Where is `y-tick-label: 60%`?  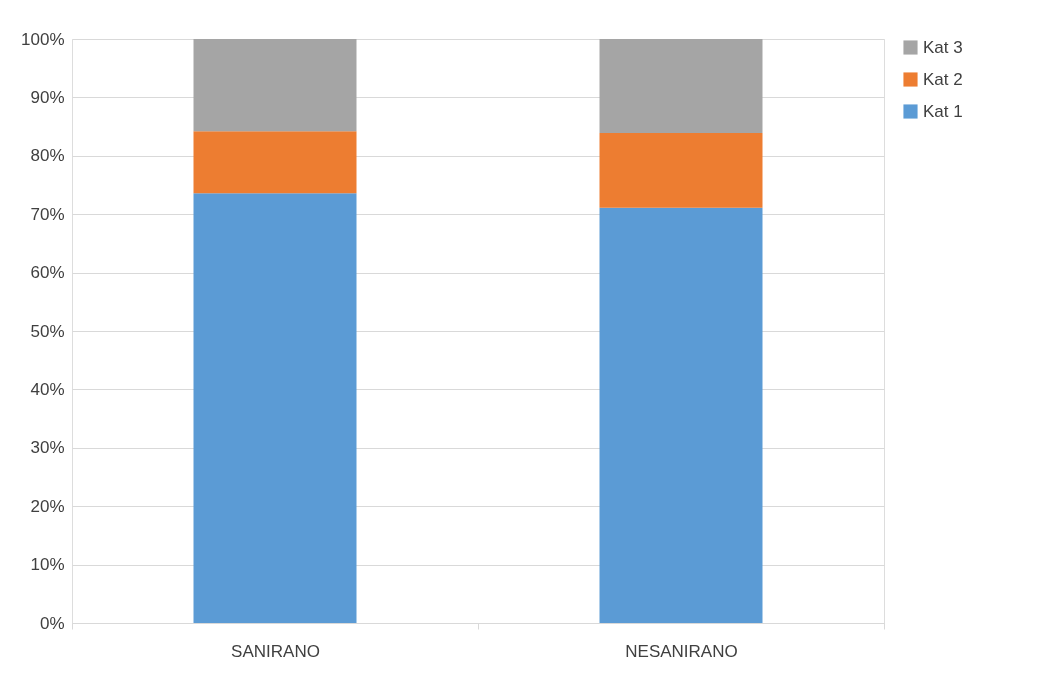 y-tick-label: 60% is located at coordinates (47, 273).